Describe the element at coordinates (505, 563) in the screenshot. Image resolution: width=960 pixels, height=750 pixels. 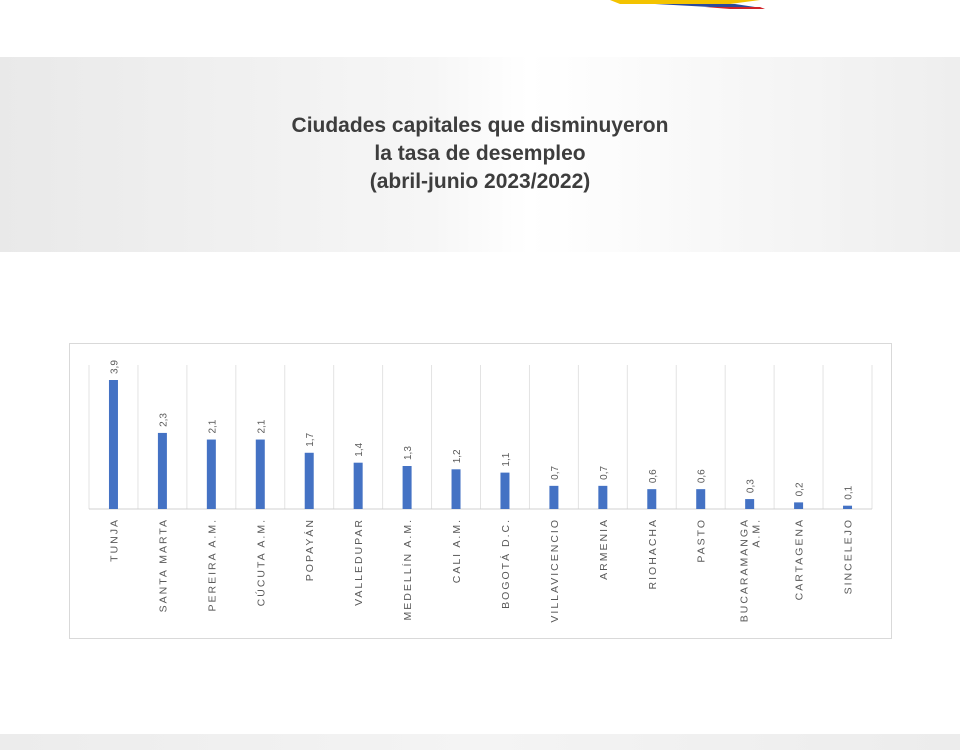
I see `category-label: BOGOTÁ D.C.` at that location.